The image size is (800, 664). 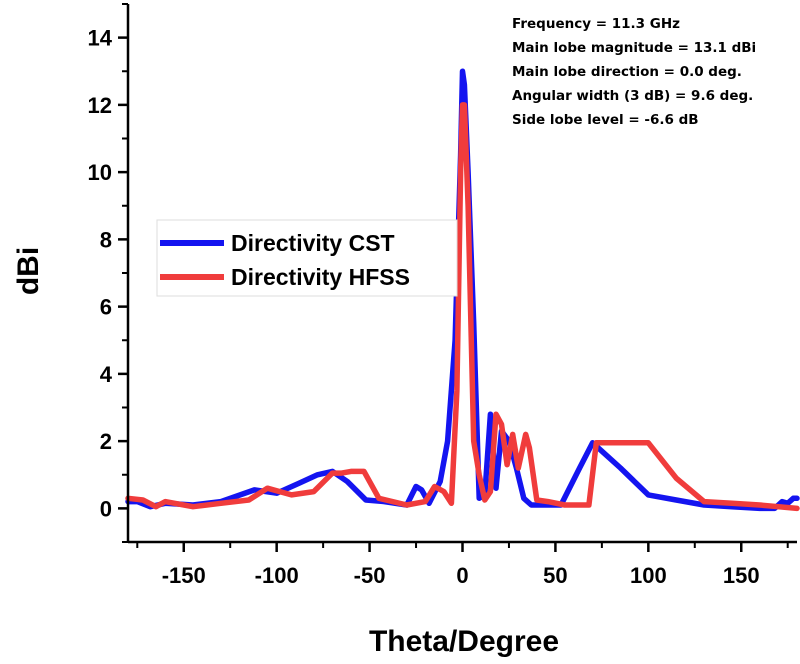 What do you see at coordinates (370, 575) in the screenshot?
I see `x-tick-label: -50` at bounding box center [370, 575].